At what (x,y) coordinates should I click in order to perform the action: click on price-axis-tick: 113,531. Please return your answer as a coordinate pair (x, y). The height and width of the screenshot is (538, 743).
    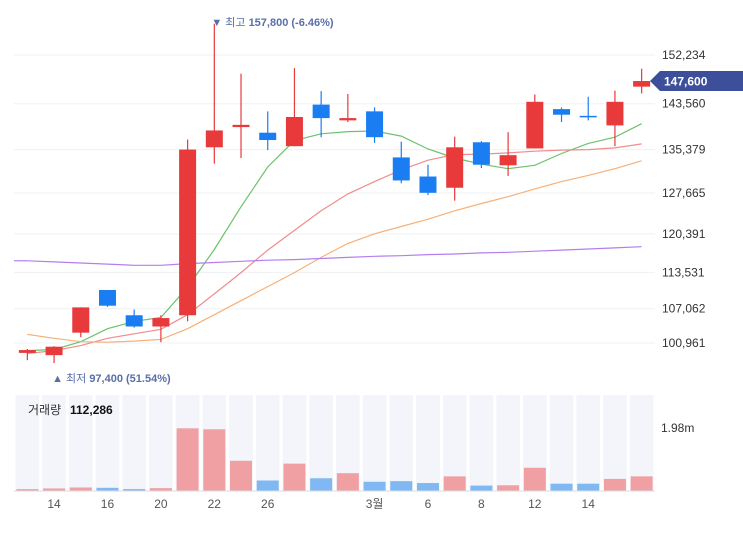
    Looking at the image, I should click on (683, 272).